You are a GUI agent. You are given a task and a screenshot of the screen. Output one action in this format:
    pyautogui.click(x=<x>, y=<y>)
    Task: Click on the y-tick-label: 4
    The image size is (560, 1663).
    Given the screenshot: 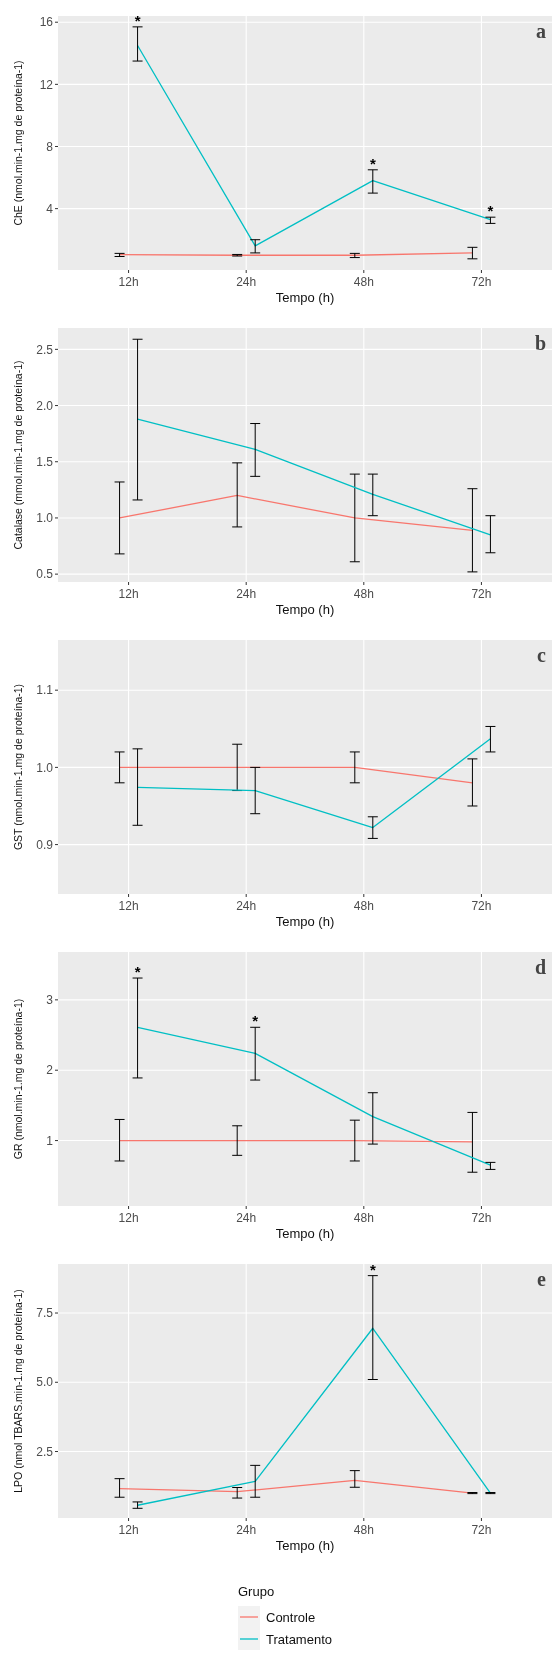 What is the action you would take?
    pyautogui.click(x=50, y=208)
    